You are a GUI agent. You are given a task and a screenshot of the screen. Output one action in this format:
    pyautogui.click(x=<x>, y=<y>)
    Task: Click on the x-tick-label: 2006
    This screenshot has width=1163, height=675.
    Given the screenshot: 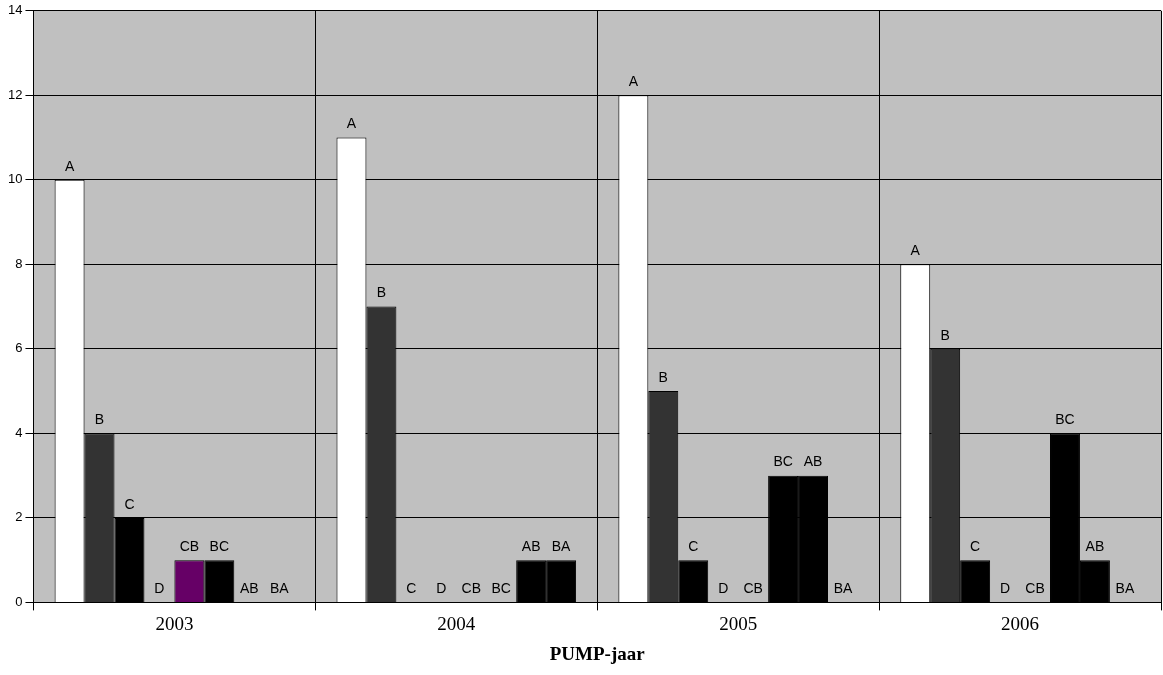 What is the action you would take?
    pyautogui.click(x=1020, y=623)
    